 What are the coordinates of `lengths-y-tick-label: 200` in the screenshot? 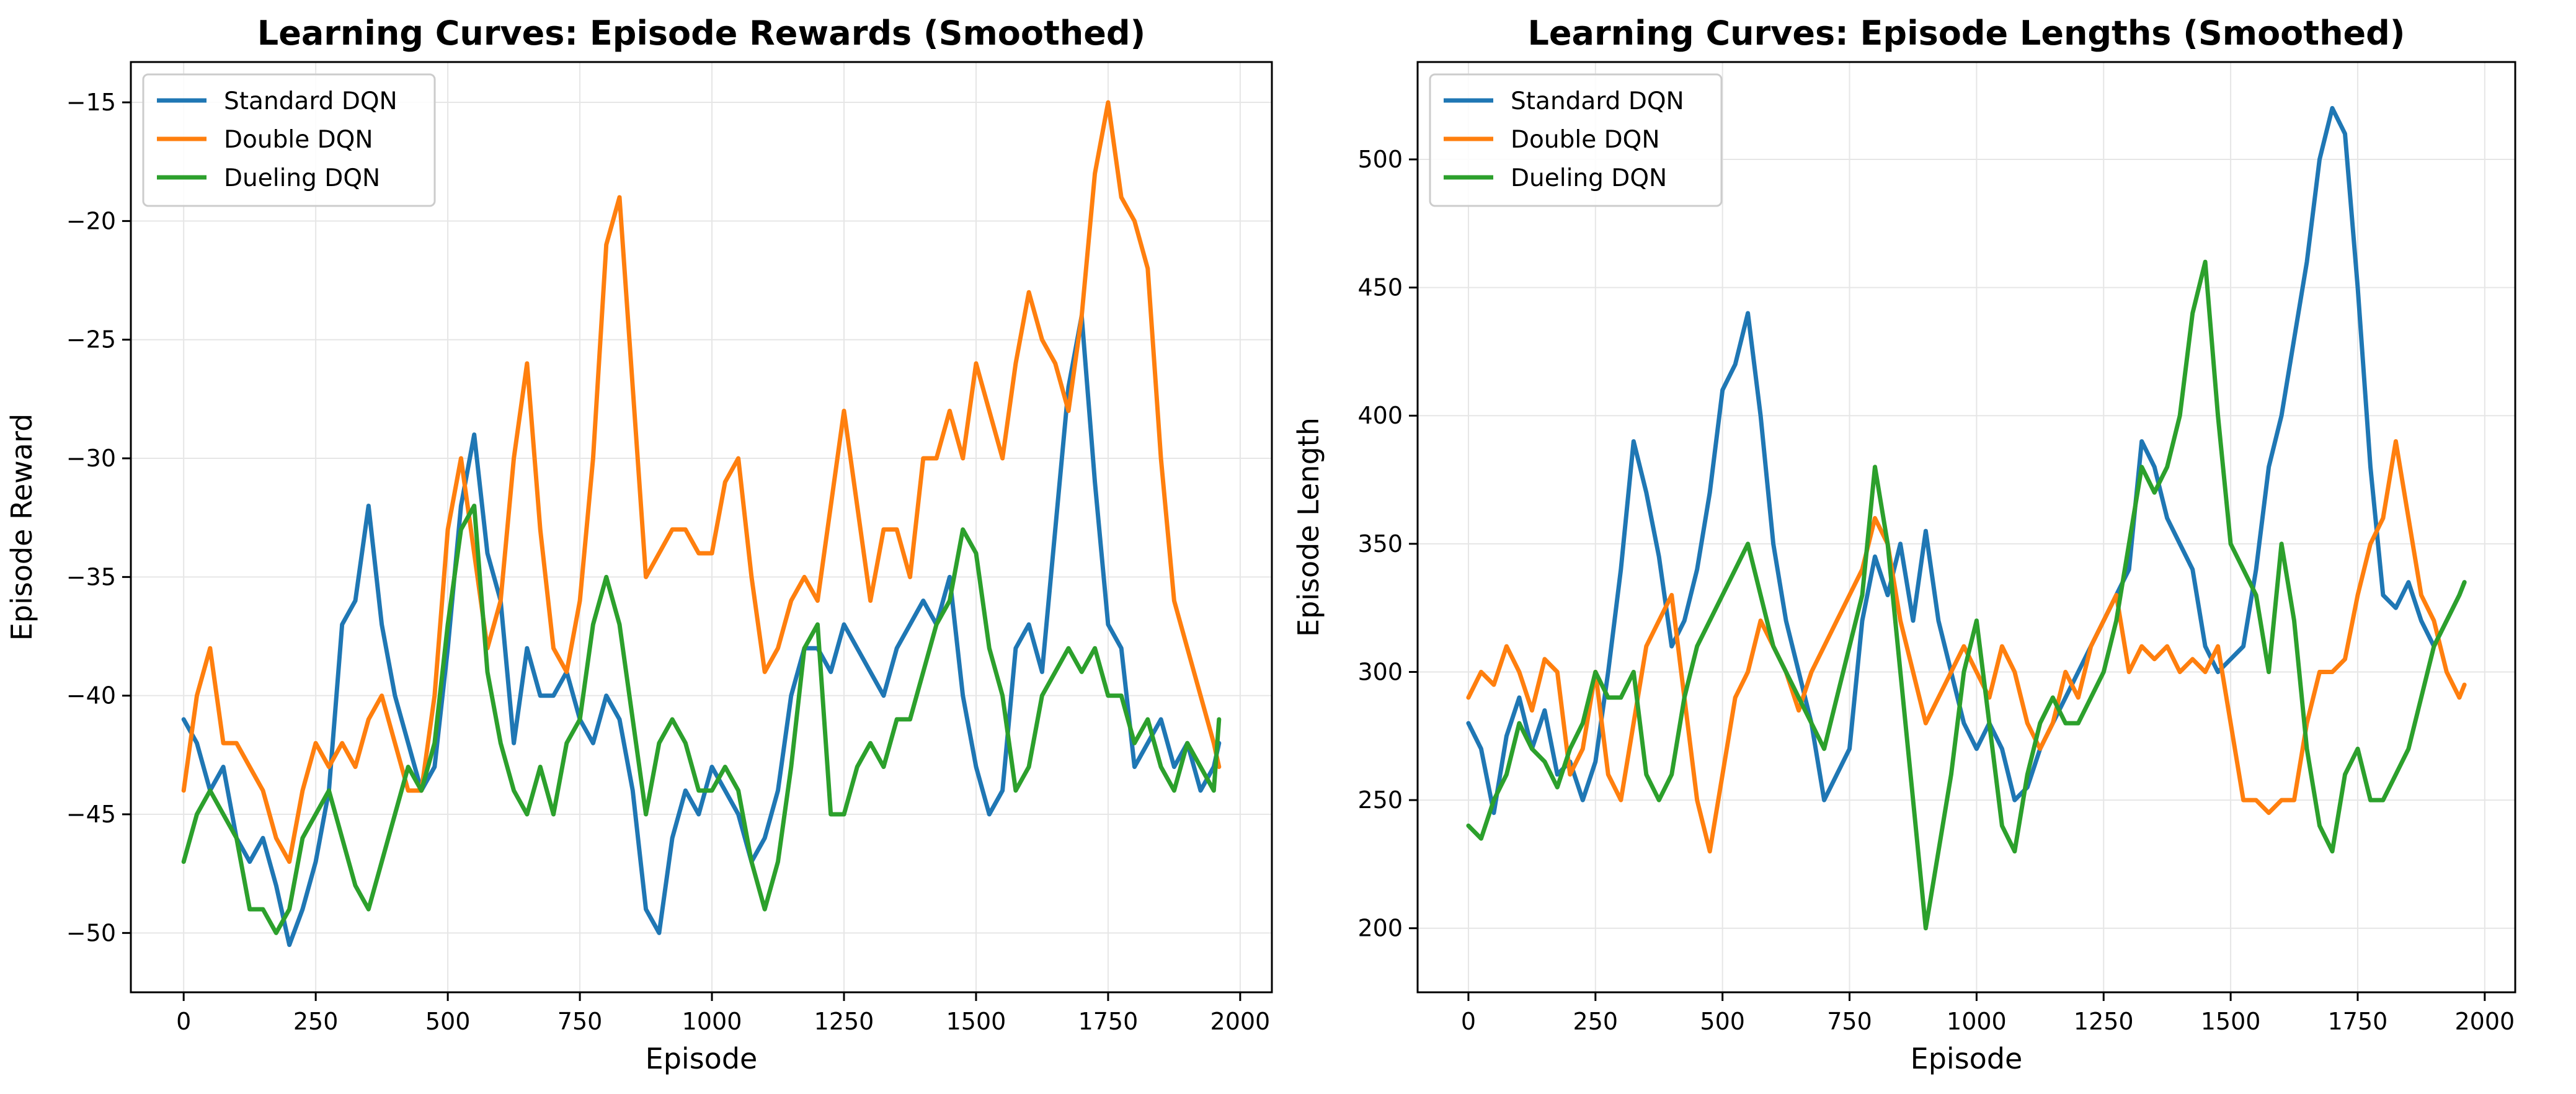 It's located at (1380, 928).